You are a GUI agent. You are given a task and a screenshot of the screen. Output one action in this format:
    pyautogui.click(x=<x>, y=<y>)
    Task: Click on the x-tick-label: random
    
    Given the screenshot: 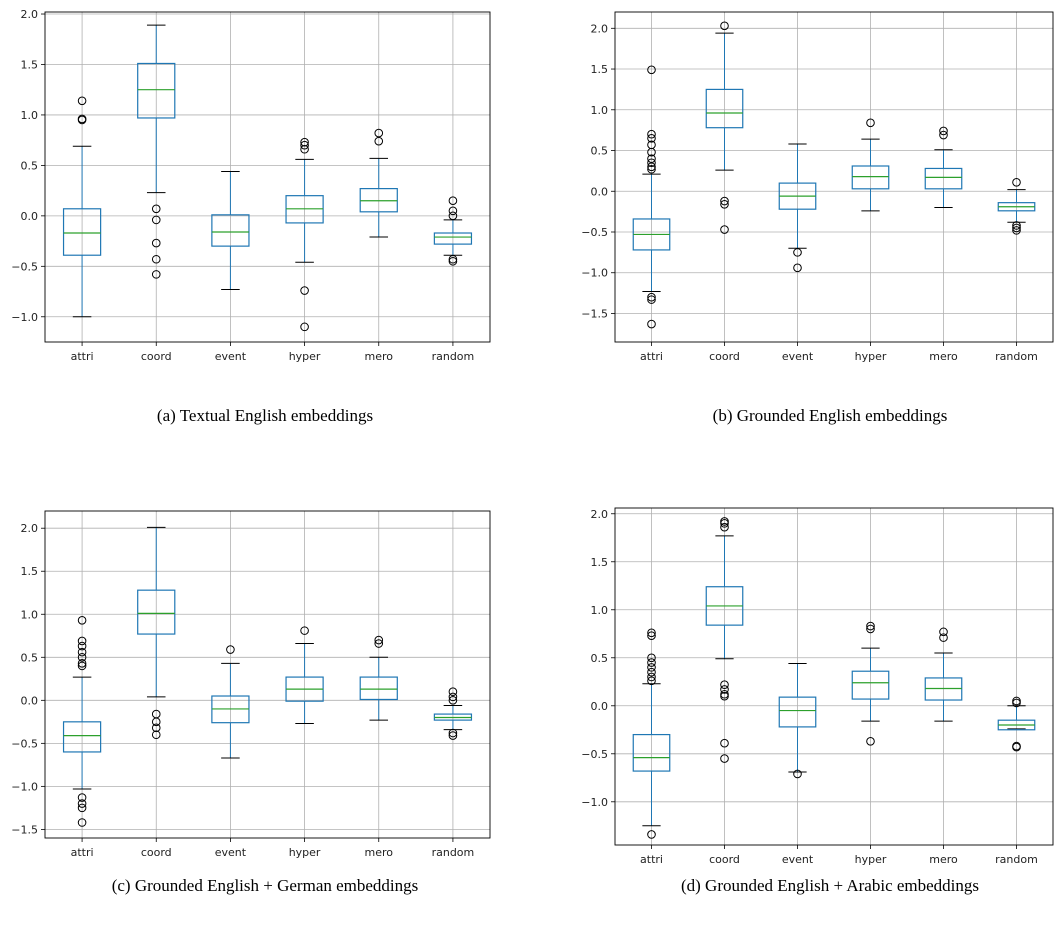 What is the action you would take?
    pyautogui.click(x=1016, y=356)
    